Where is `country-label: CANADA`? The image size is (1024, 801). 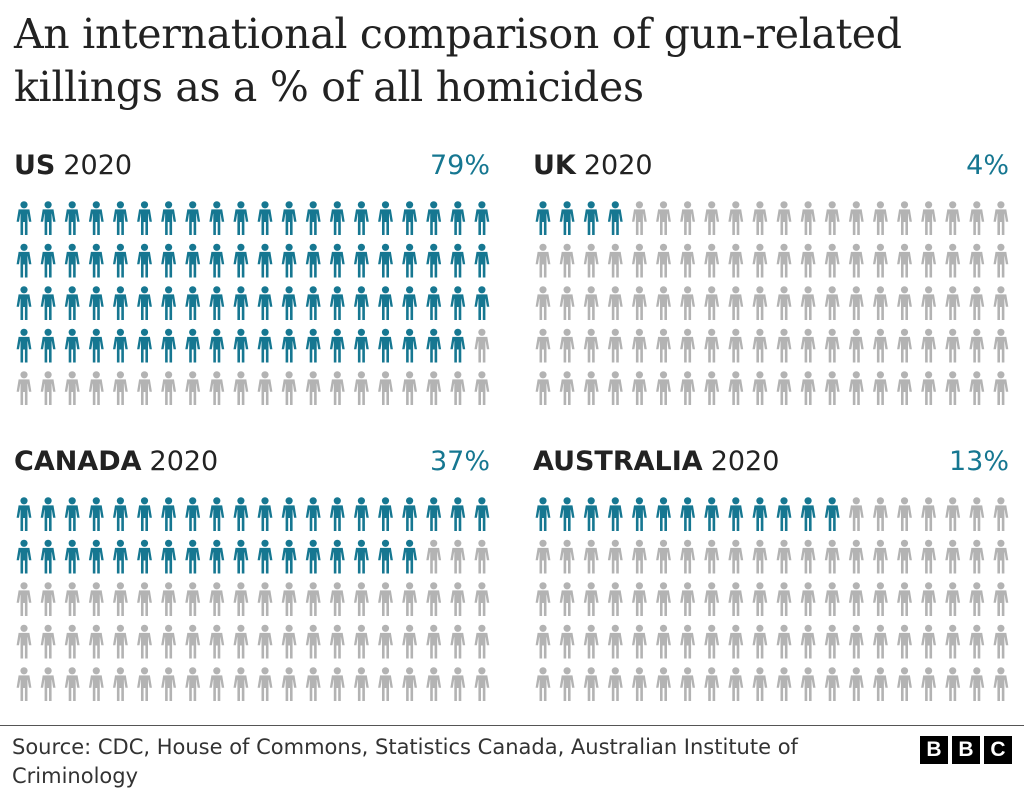 country-label: CANADA is located at coordinates (78, 461).